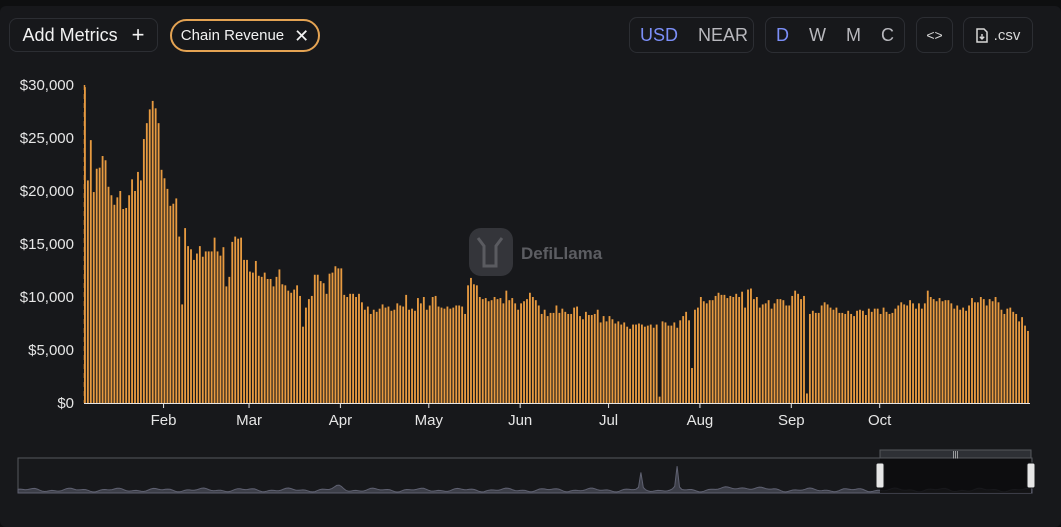 This screenshot has width=1061, height=527. What do you see at coordinates (880, 475) in the screenshot?
I see `overview-handle-left` at bounding box center [880, 475].